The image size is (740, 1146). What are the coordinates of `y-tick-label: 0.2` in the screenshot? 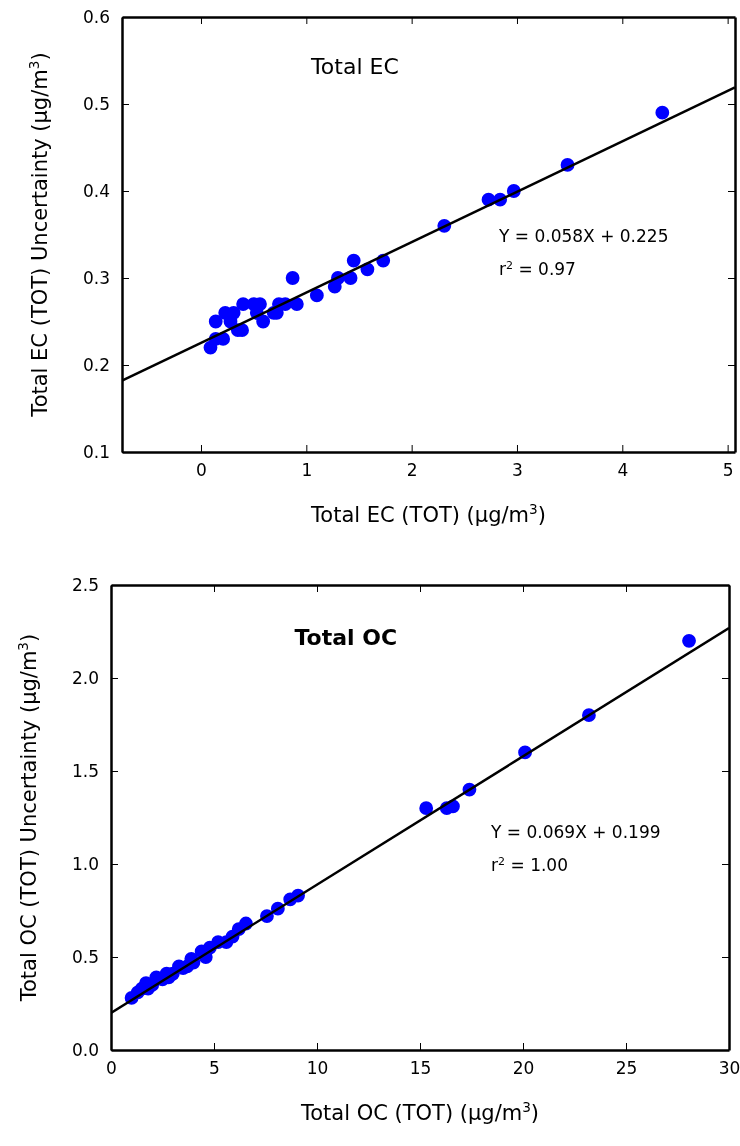 It's located at (96, 364).